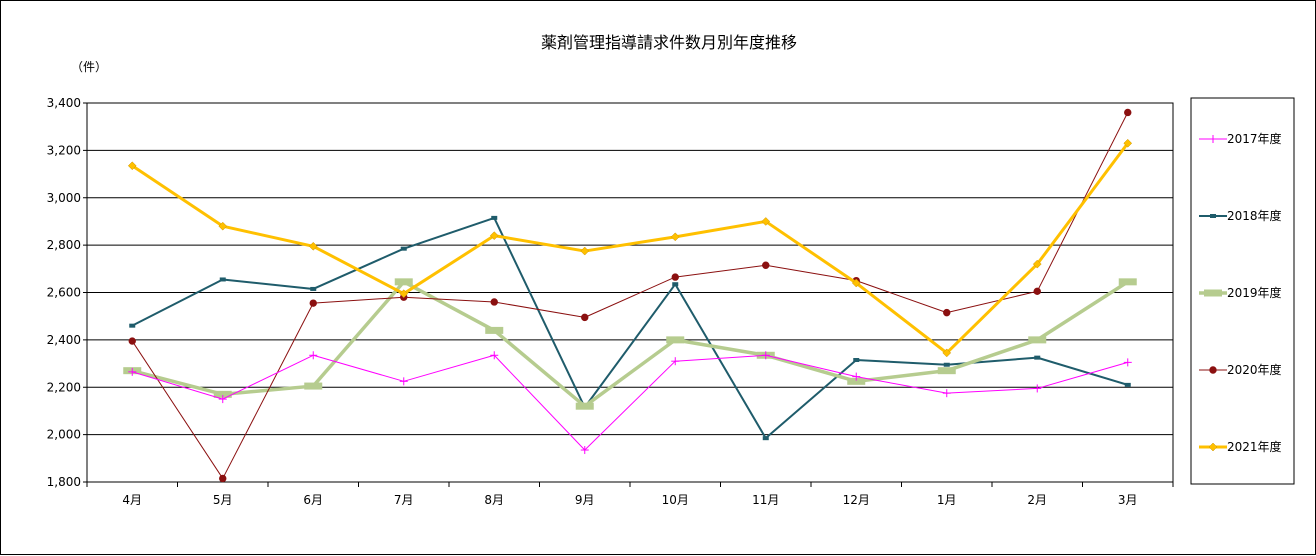 The image size is (1316, 556). What do you see at coordinates (1213, 216) in the screenshot?
I see `legend-swatch-marker-2018年度` at bounding box center [1213, 216].